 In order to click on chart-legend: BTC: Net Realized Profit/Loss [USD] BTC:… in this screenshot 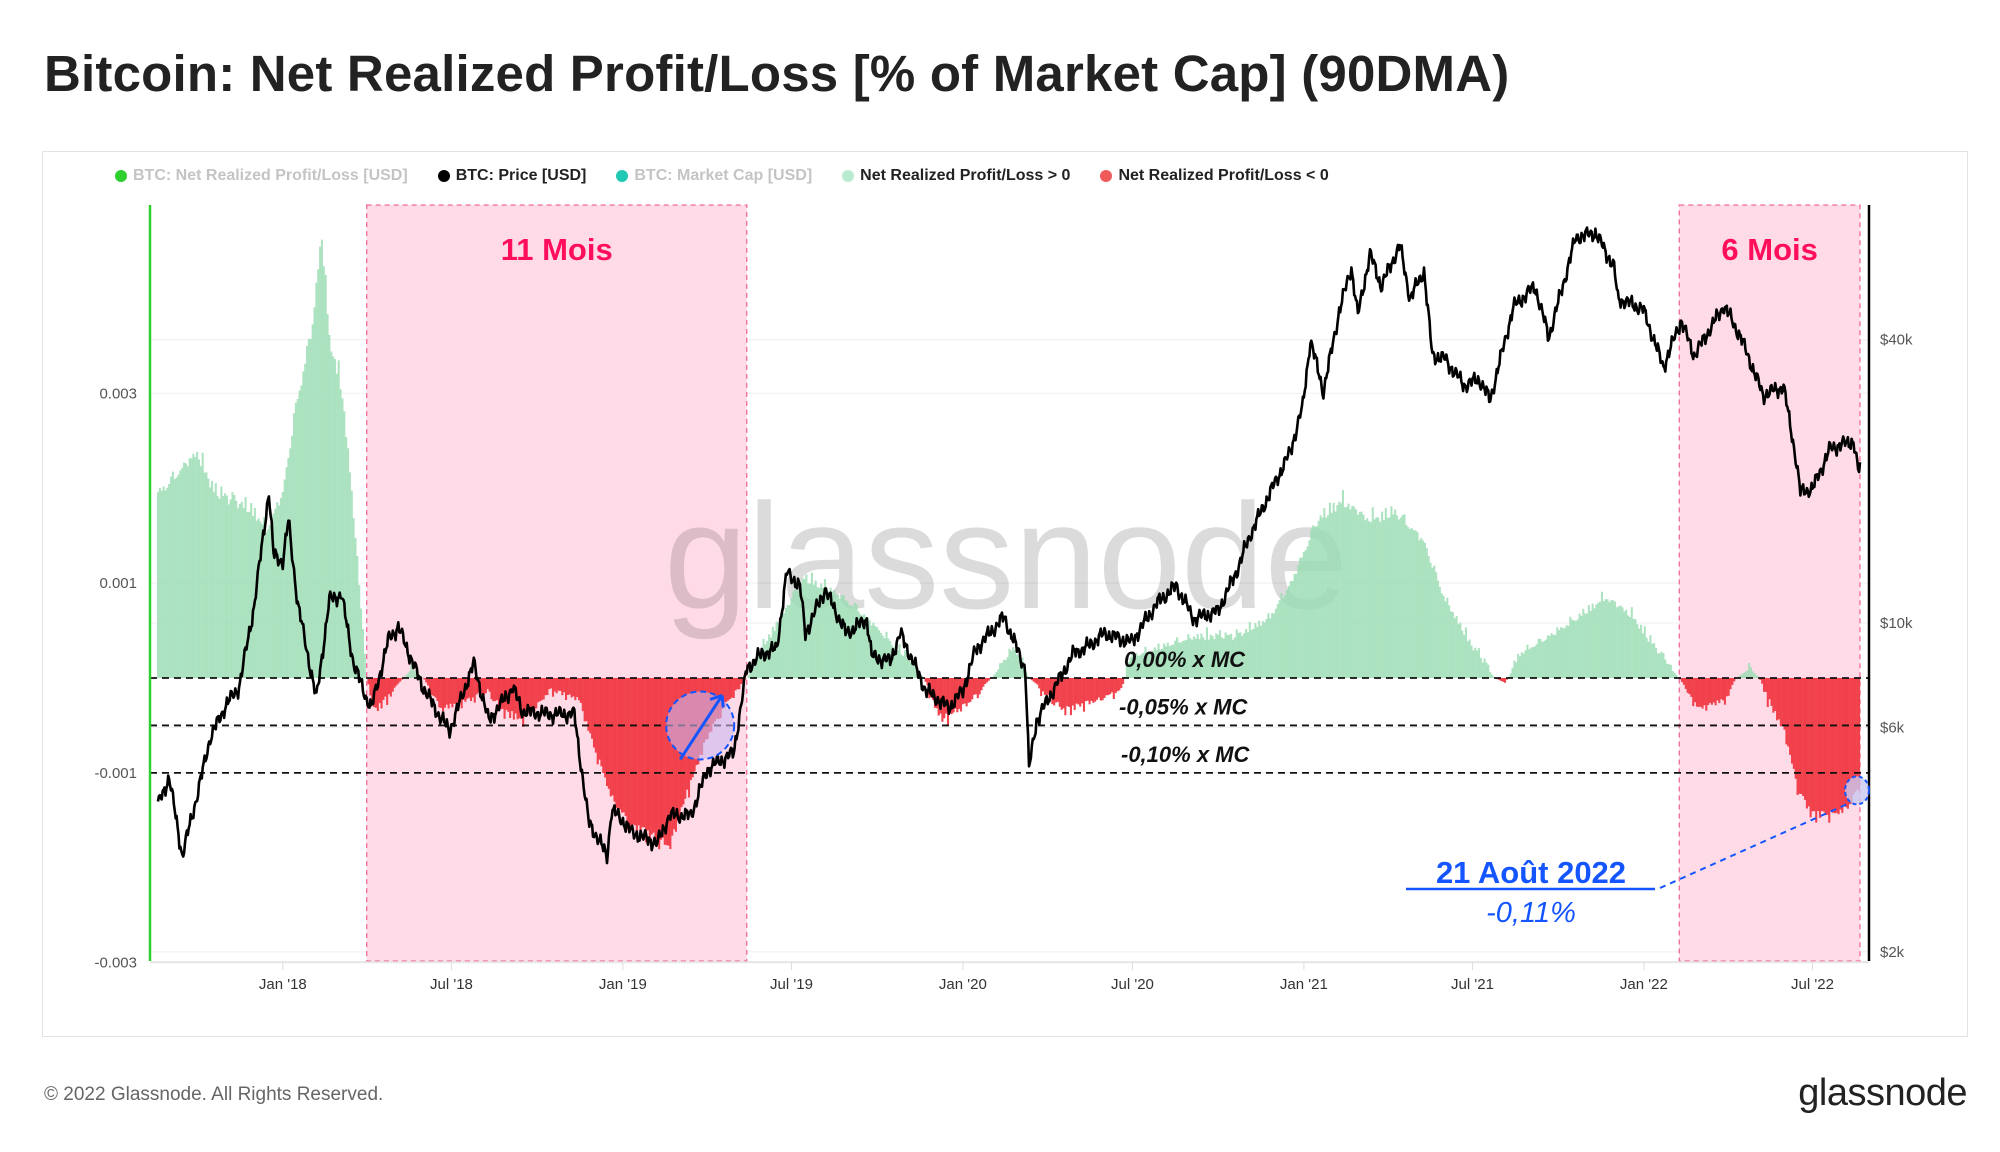, I will do `click(722, 176)`.